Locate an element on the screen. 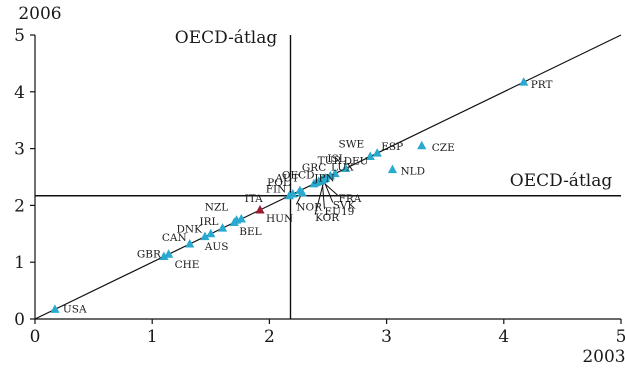 This screenshot has height=369, width=625. marker-deu is located at coordinates (345, 167).